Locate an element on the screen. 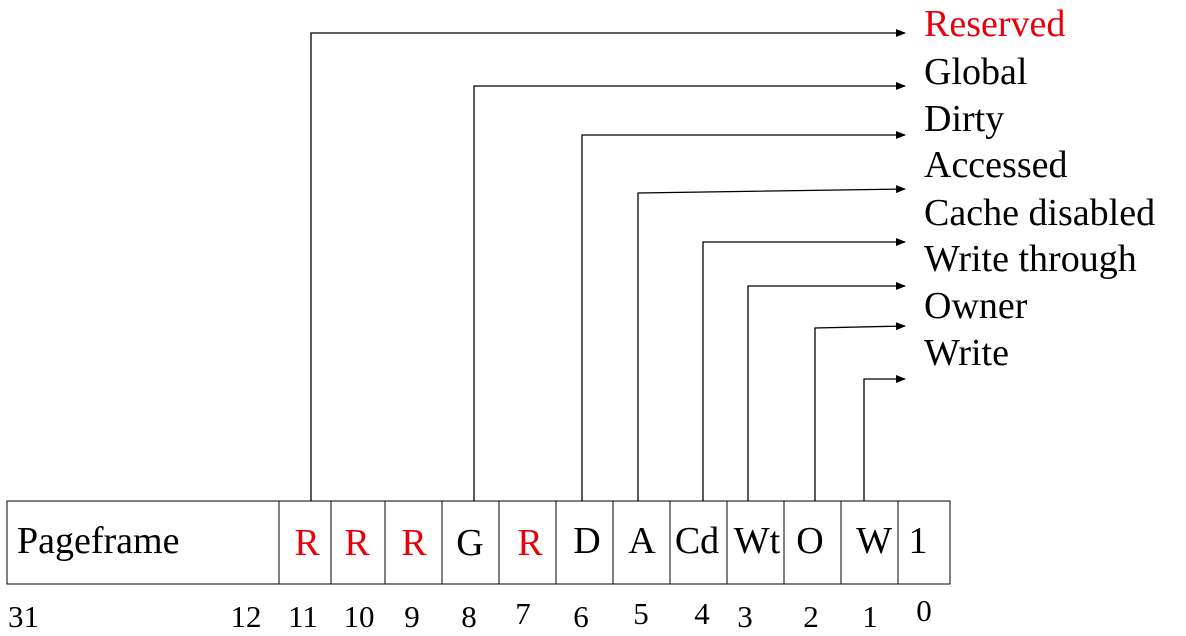  connector-write-through is located at coordinates (826, 391).